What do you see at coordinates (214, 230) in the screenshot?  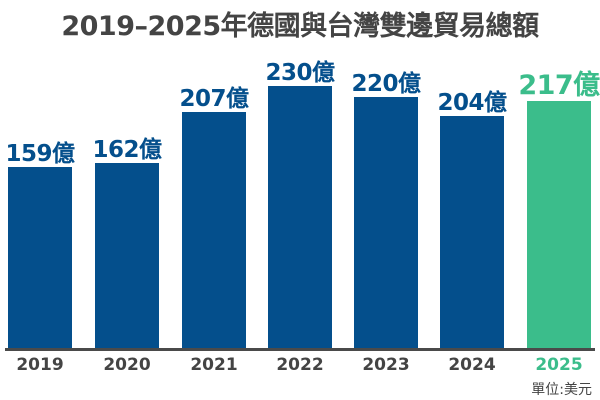 I see `bar-2021` at bounding box center [214, 230].